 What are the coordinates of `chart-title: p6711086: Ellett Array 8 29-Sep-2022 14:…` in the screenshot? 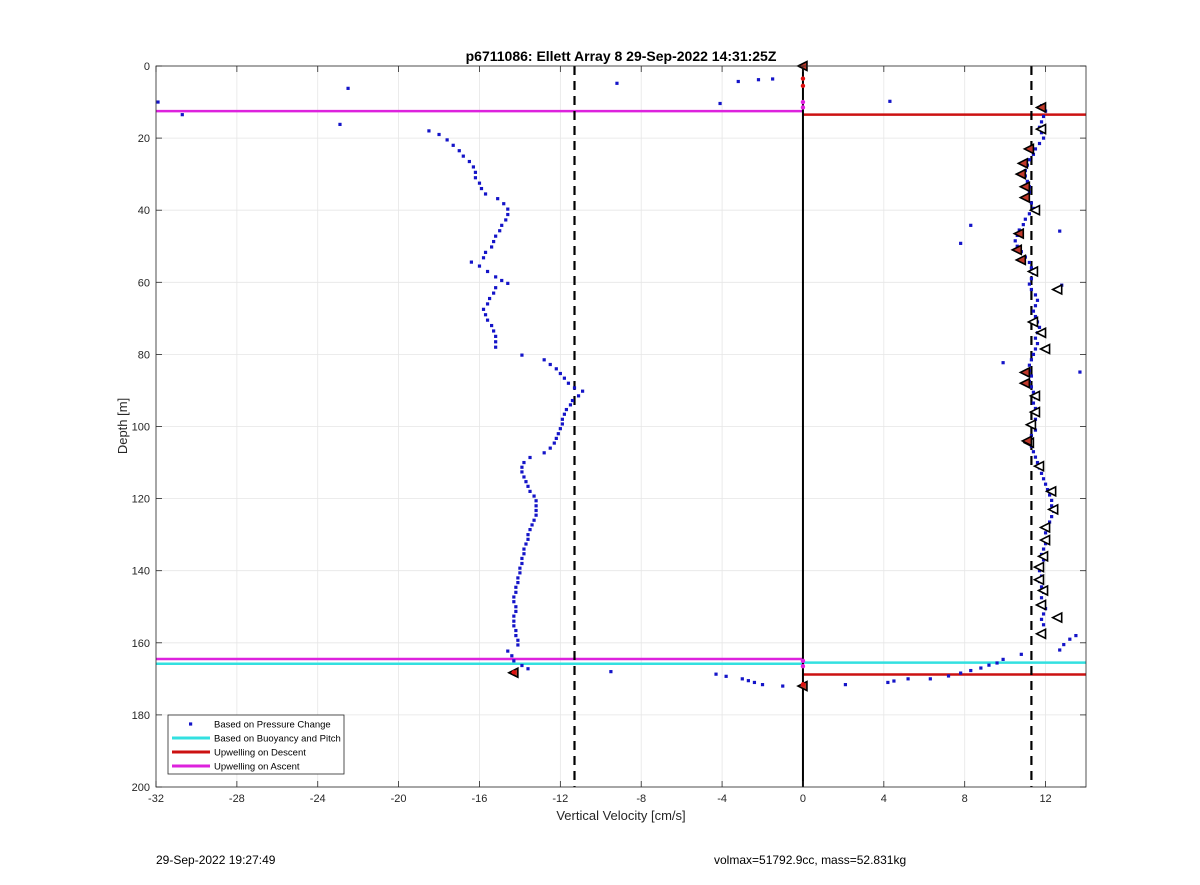 It's located at (621, 56).